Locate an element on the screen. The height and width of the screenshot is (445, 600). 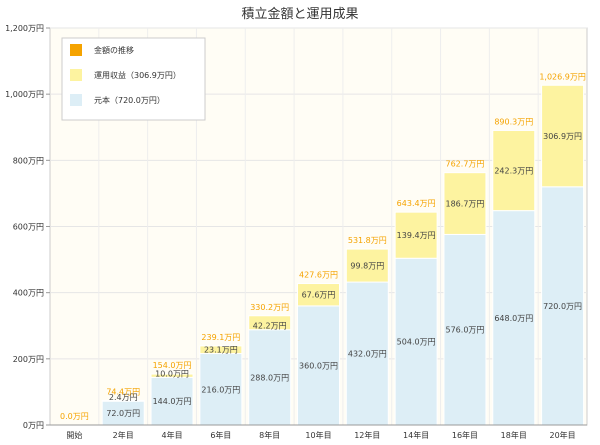
legend: 金額の推移 運用収益（306.9万円） 元本（720.0万円） is located at coordinates (133, 79).